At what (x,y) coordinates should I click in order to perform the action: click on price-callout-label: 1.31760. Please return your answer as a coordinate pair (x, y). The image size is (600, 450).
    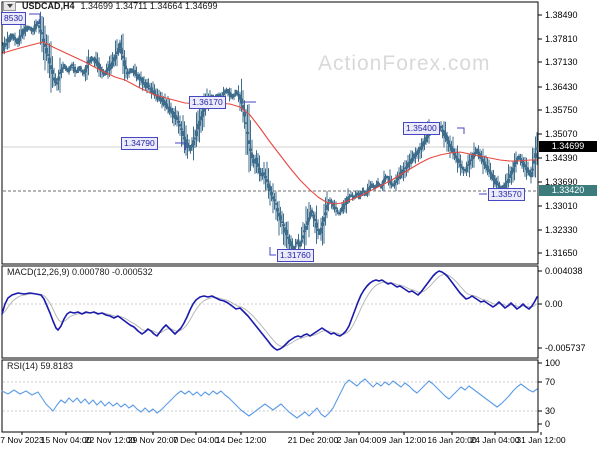
    Looking at the image, I should click on (295, 255).